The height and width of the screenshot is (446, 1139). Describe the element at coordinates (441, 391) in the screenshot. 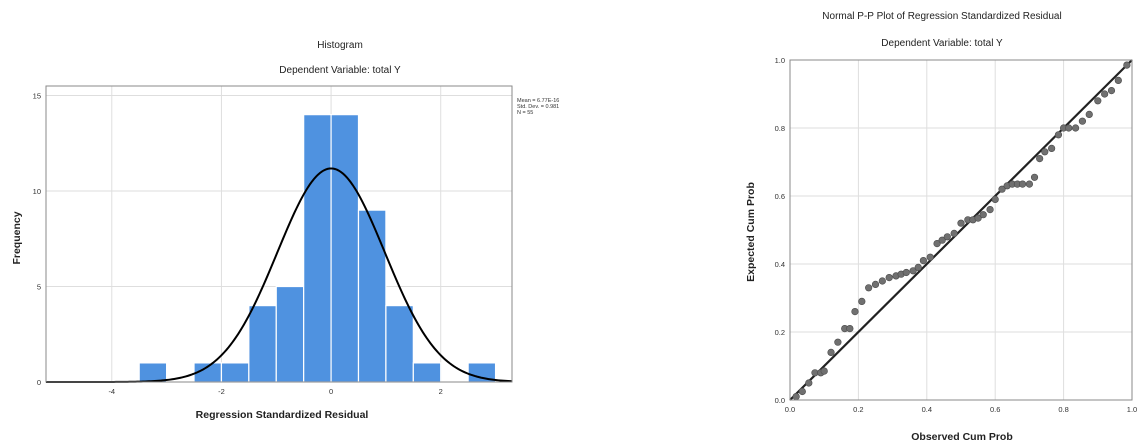

I see `x-tick-label: 2` at that location.